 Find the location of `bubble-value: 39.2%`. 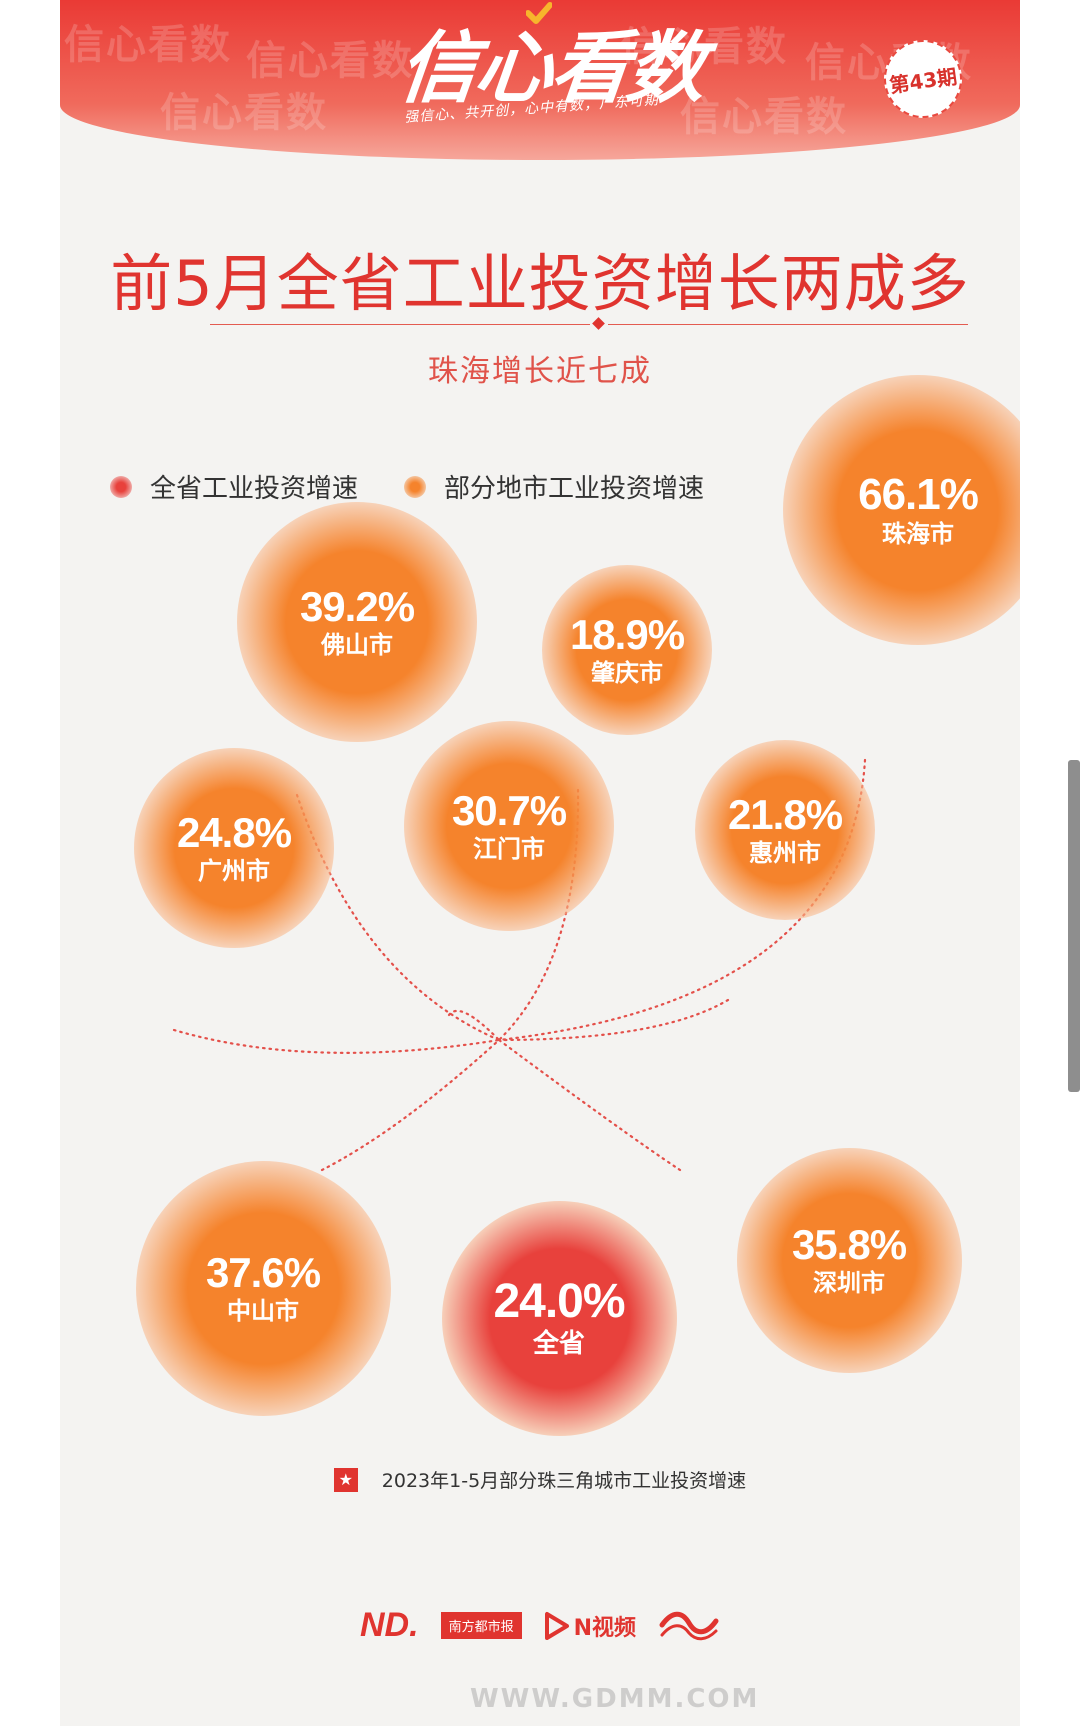

bubble-value: 39.2% is located at coordinates (357, 606).